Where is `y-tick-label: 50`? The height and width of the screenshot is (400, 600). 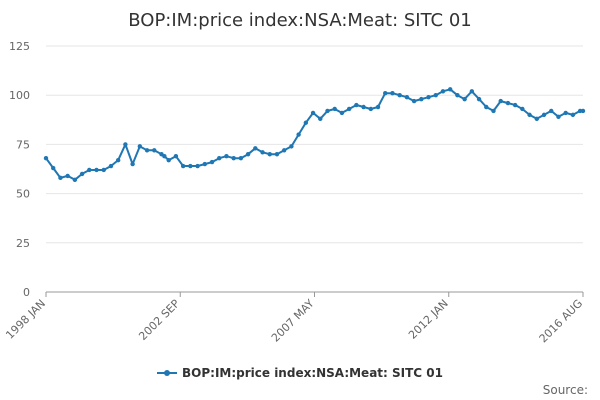
y-tick-label: 50 is located at coordinates (23, 194).